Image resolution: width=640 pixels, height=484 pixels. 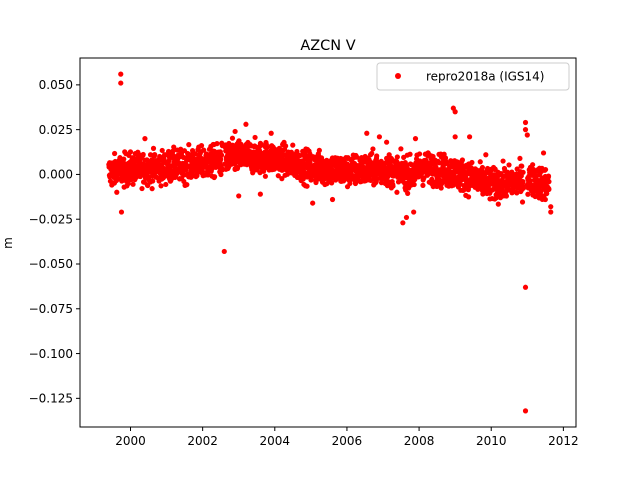 What do you see at coordinates (130, 441) in the screenshot?
I see `x-tick-label: 2000` at bounding box center [130, 441].